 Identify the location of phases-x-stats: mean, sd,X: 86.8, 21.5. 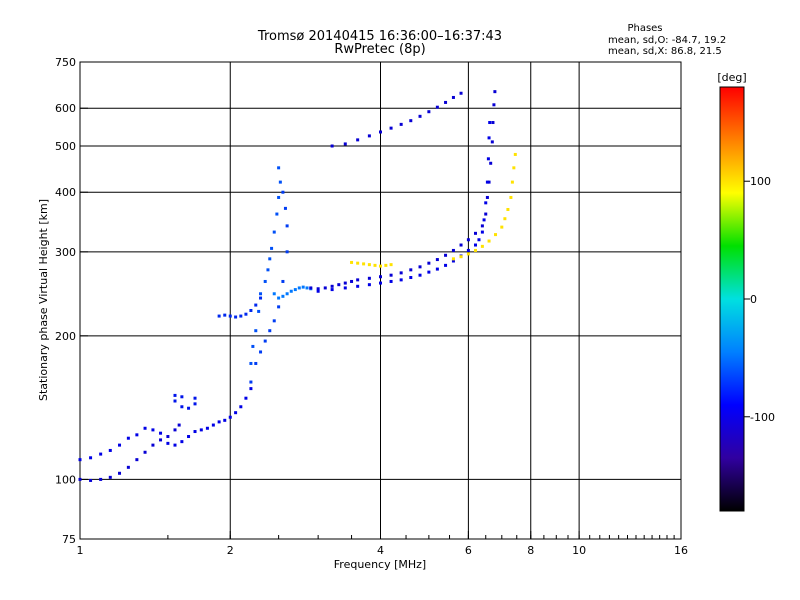
(665, 51).